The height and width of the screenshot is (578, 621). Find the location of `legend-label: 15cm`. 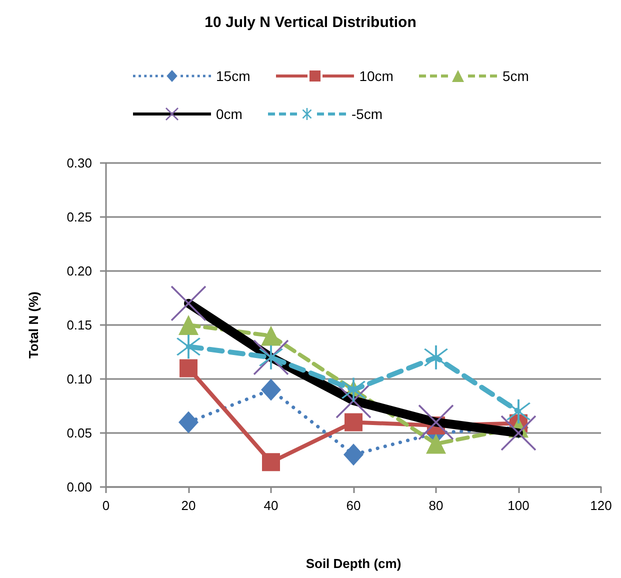

legend-label: 15cm is located at coordinates (233, 76).